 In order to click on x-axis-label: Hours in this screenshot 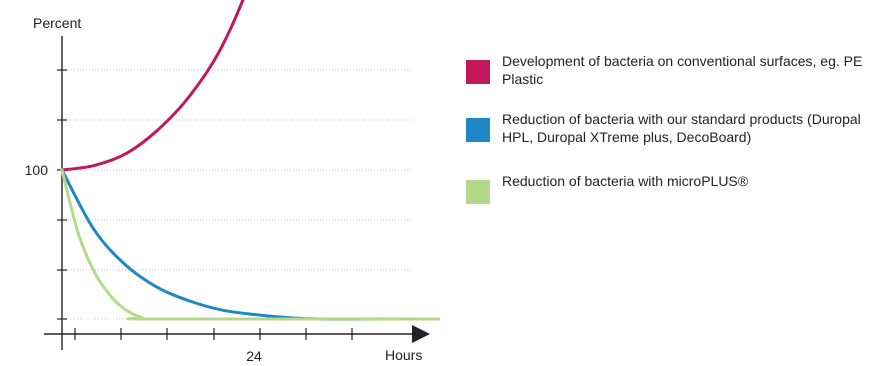, I will do `click(403, 355)`.